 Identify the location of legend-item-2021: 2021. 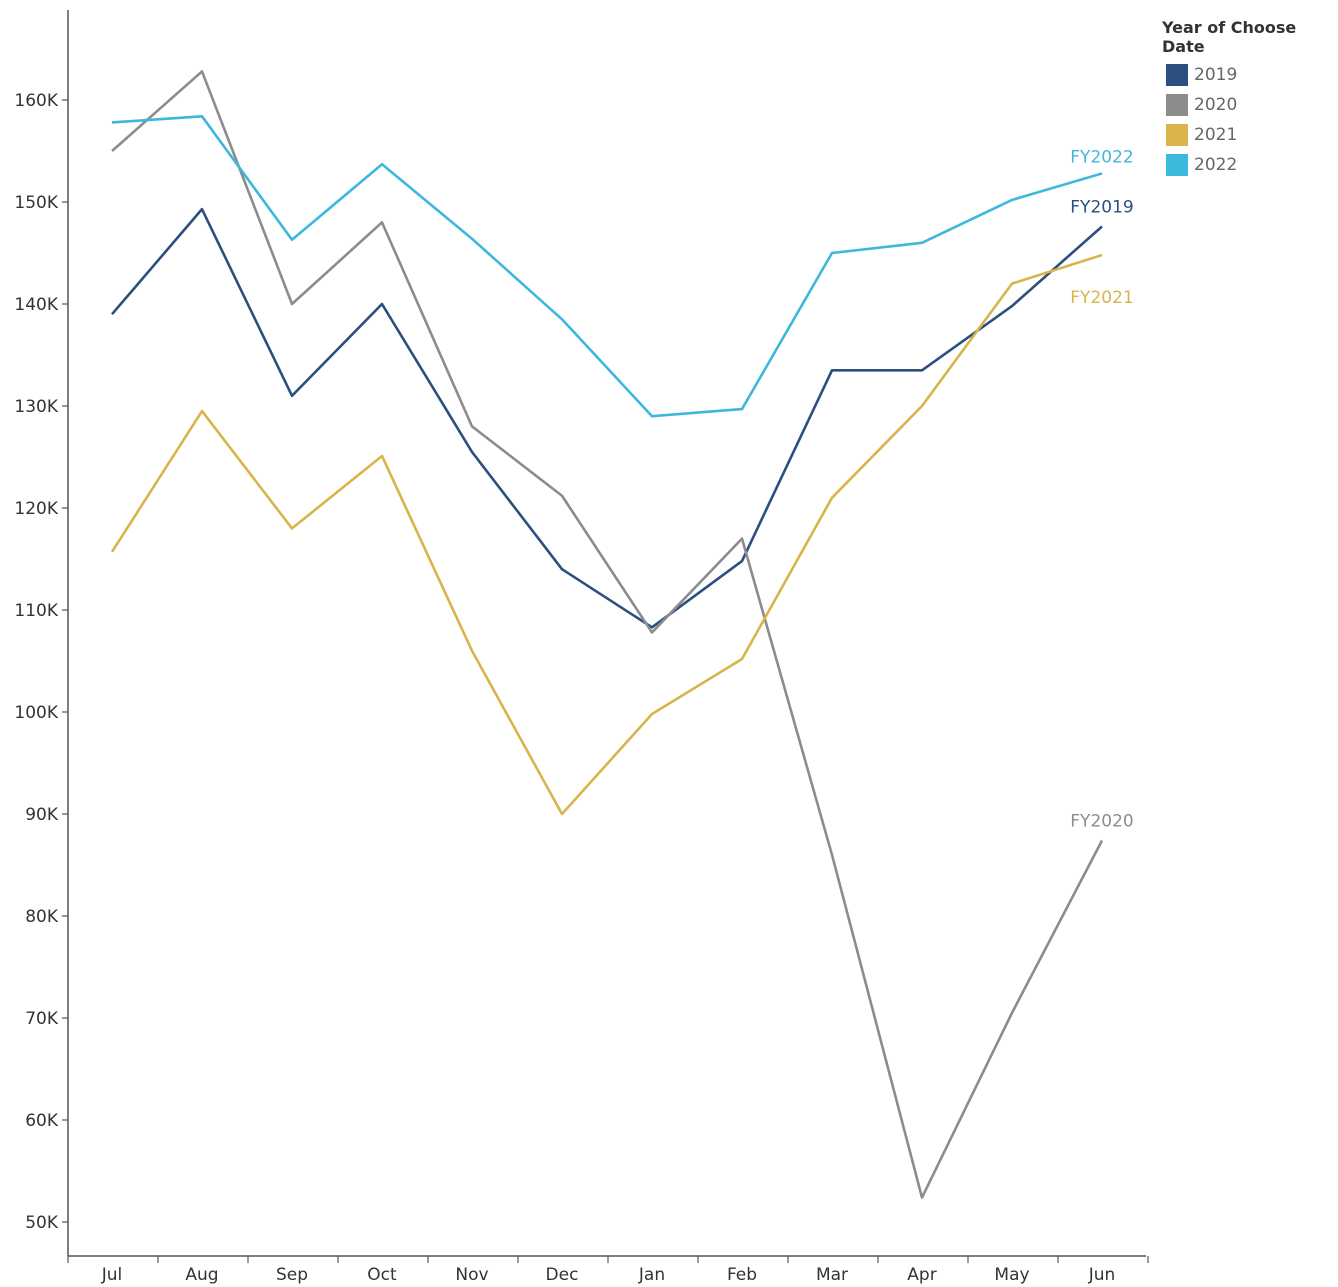
(1250, 135).